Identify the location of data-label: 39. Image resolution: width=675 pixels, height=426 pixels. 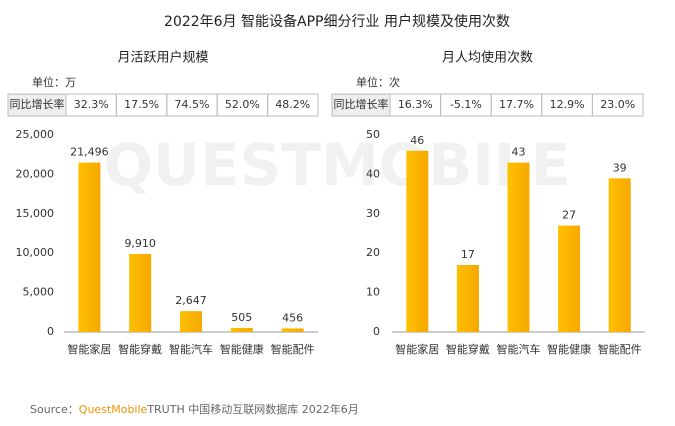
(620, 167).